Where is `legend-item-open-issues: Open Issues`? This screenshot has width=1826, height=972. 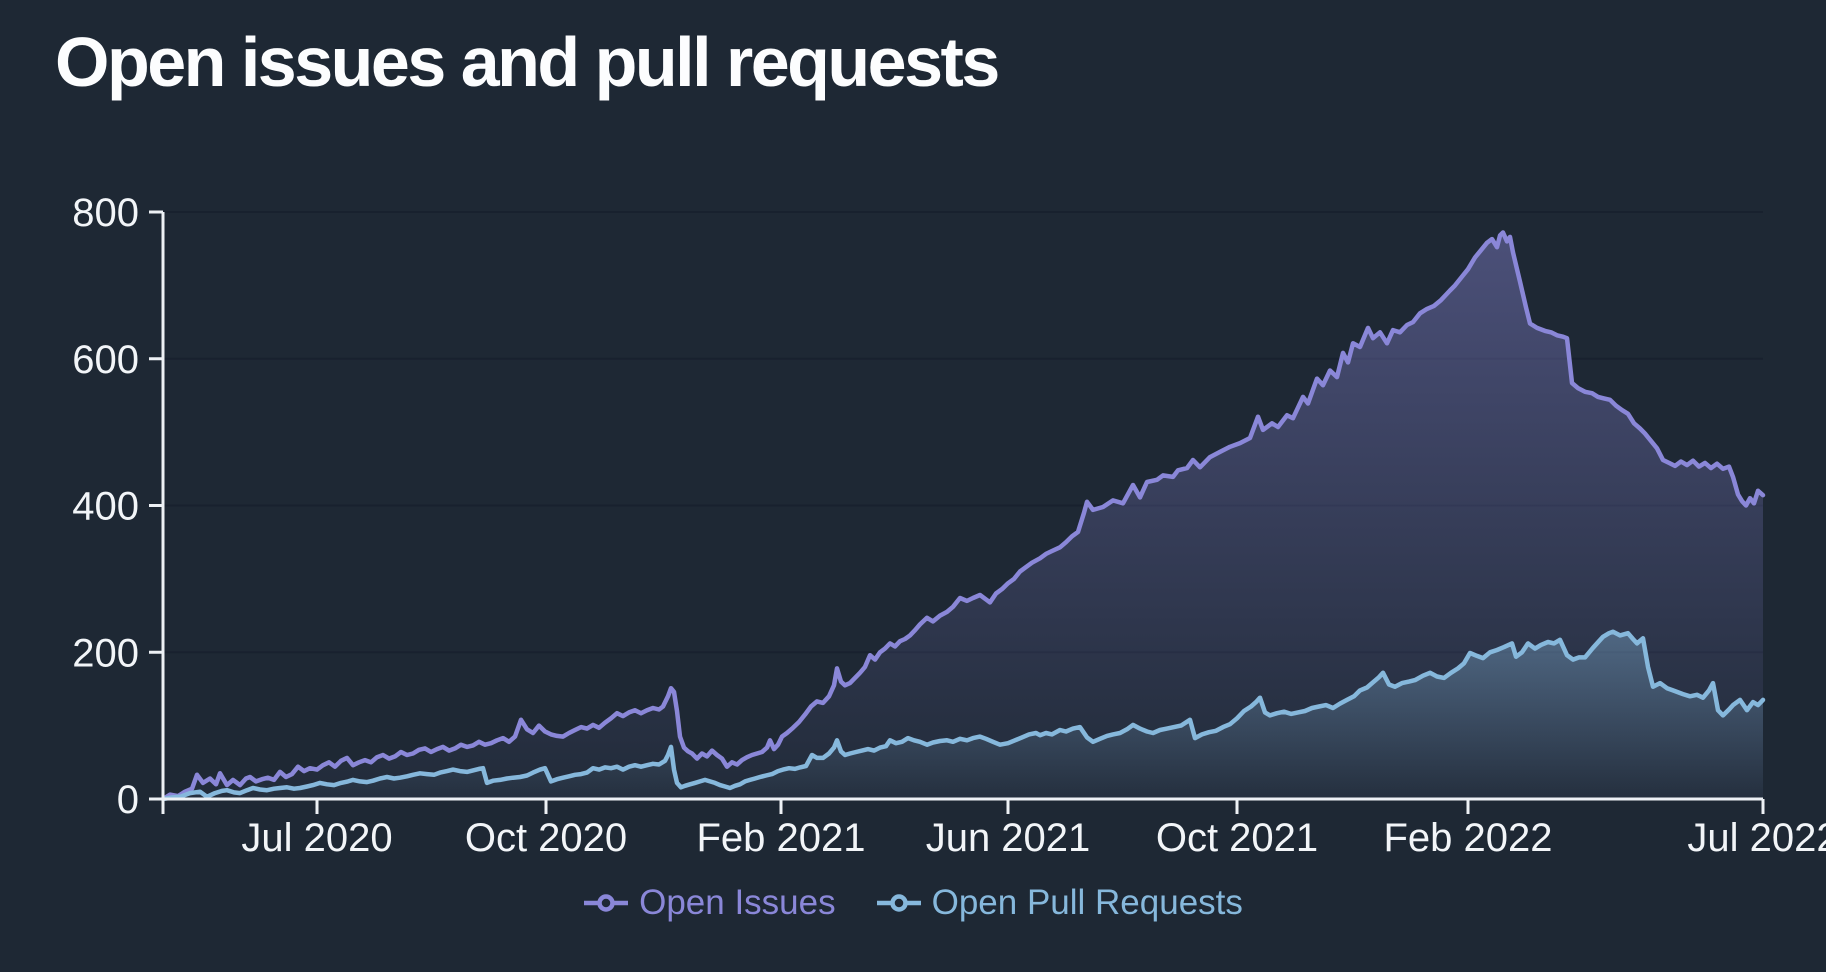
legend-item-open-issues: Open Issues is located at coordinates (709, 903).